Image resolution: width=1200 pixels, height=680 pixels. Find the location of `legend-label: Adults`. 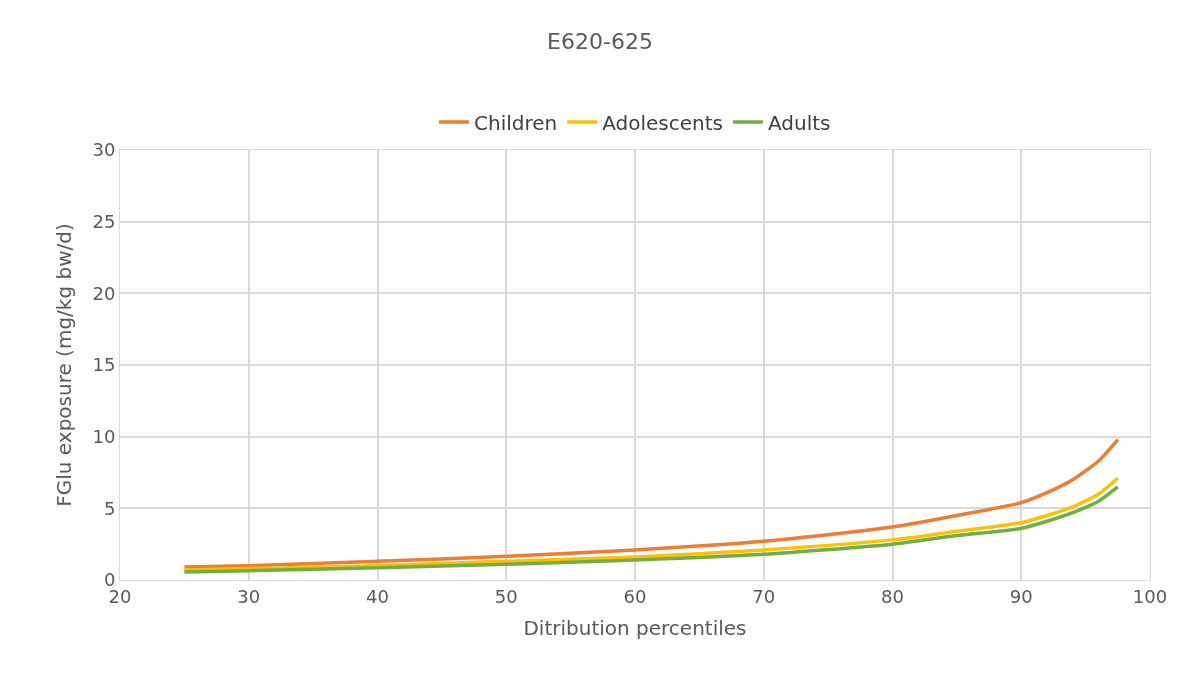

legend-label: Adults is located at coordinates (799, 122).